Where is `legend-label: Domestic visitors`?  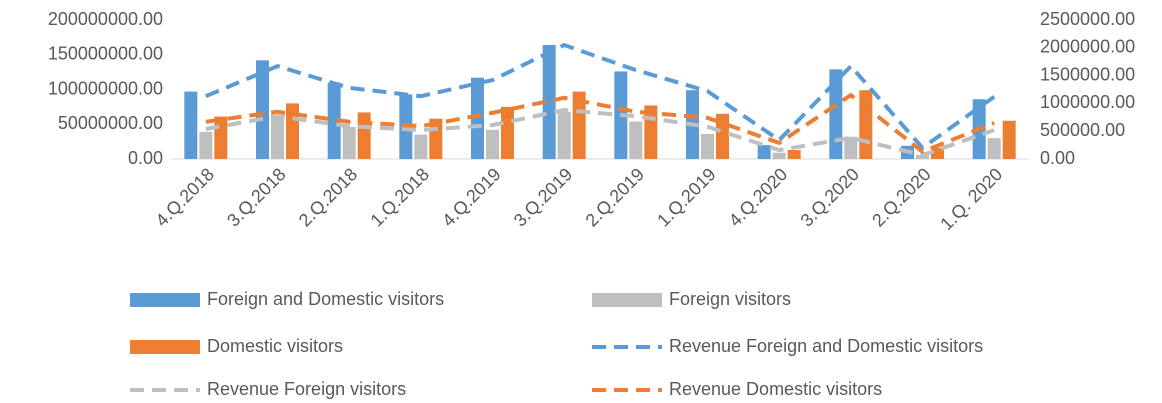 legend-label: Domestic visitors is located at coordinates (275, 346).